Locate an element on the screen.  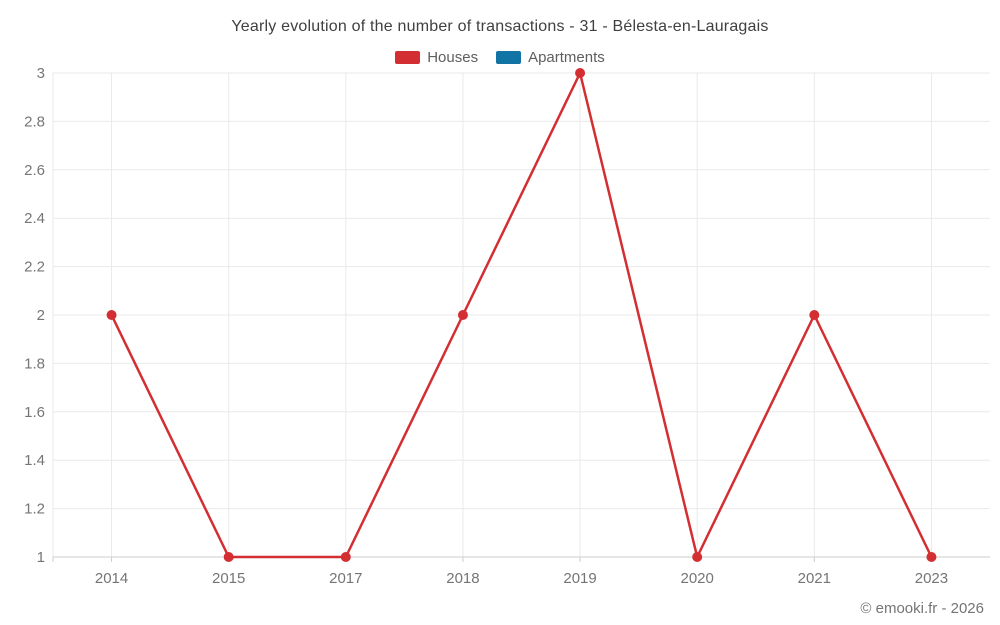
y-axis-tick-label: 2.8 is located at coordinates (34, 121).